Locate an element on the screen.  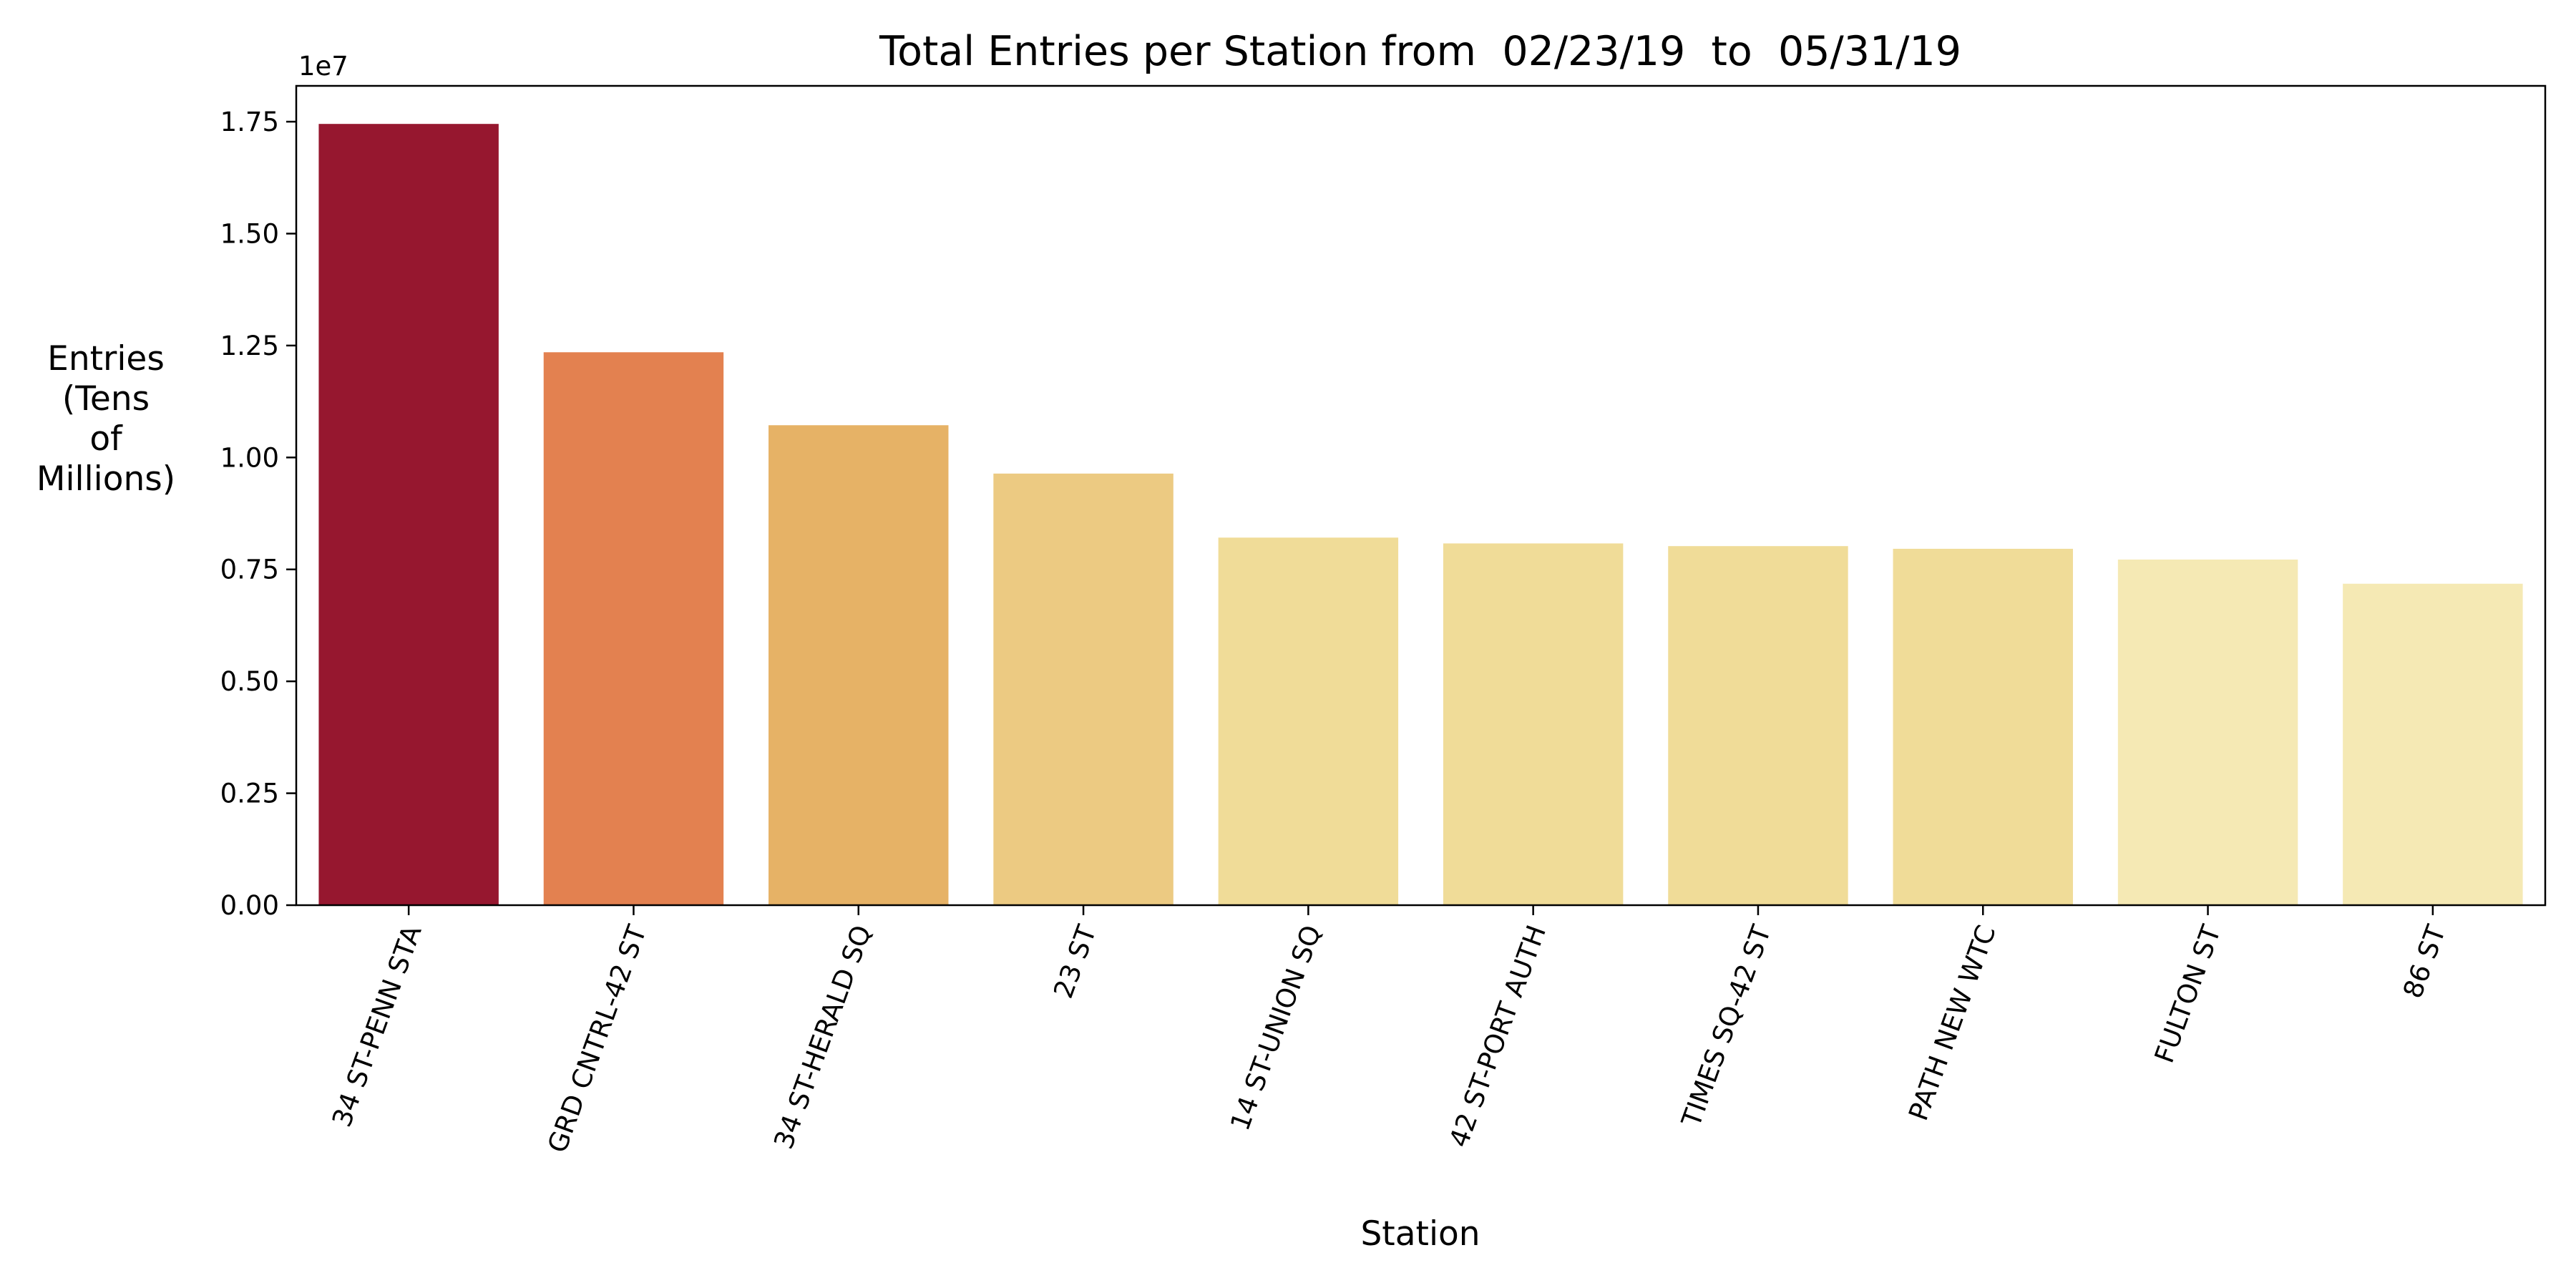
x-axis-label: Station is located at coordinates (1420, 1234).